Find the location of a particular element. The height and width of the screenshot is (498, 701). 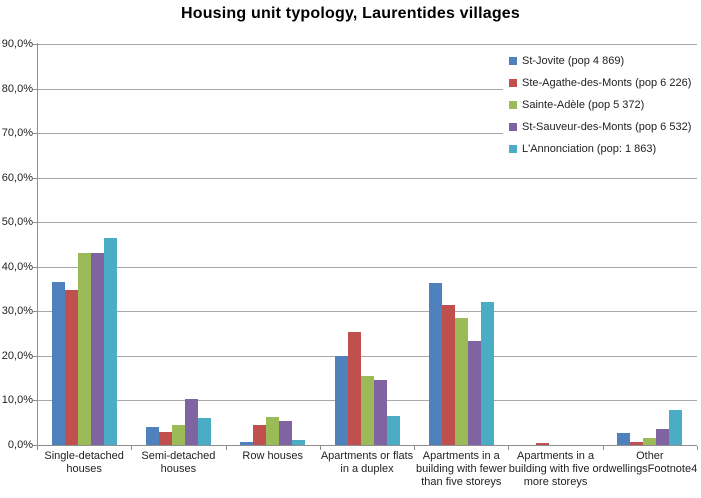

x-axis-label: Apartments or flats in a duplex is located at coordinates (367, 462).